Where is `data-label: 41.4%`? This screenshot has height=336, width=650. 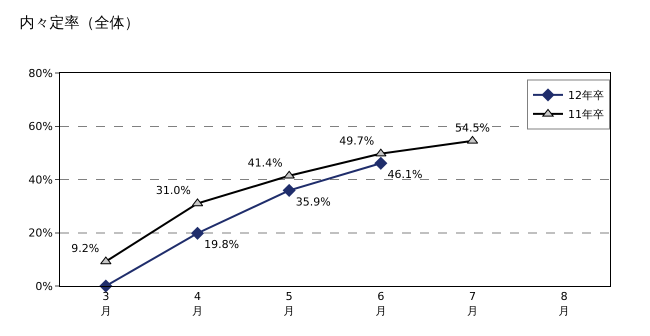
data-label: 41.4% is located at coordinates (265, 163).